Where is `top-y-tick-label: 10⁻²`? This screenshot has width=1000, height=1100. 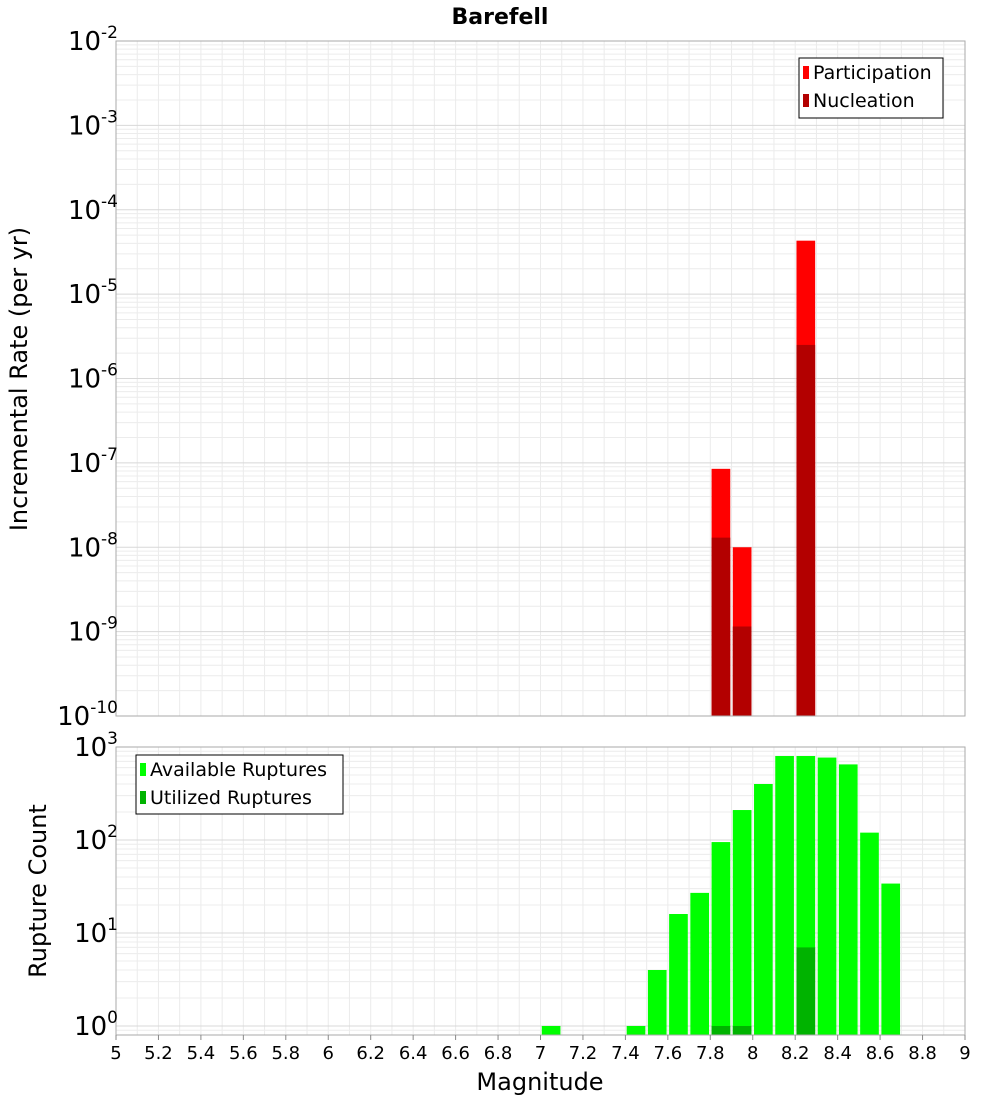
top-y-tick-label: 10⁻² is located at coordinates (93, 40).